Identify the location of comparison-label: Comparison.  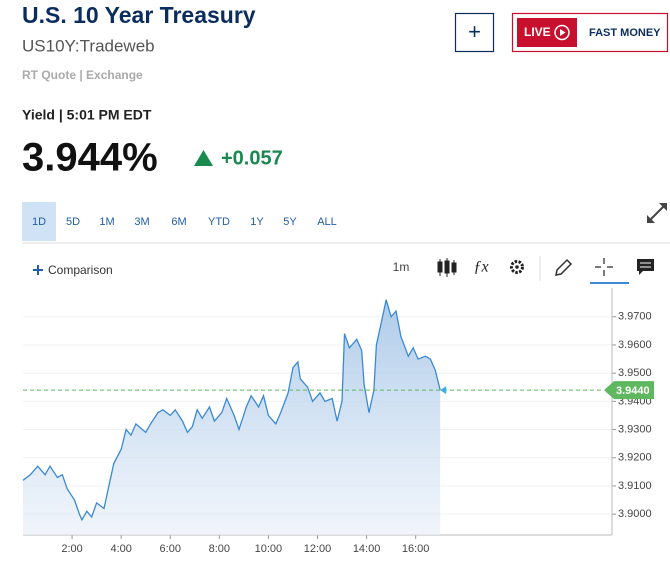
(80, 270).